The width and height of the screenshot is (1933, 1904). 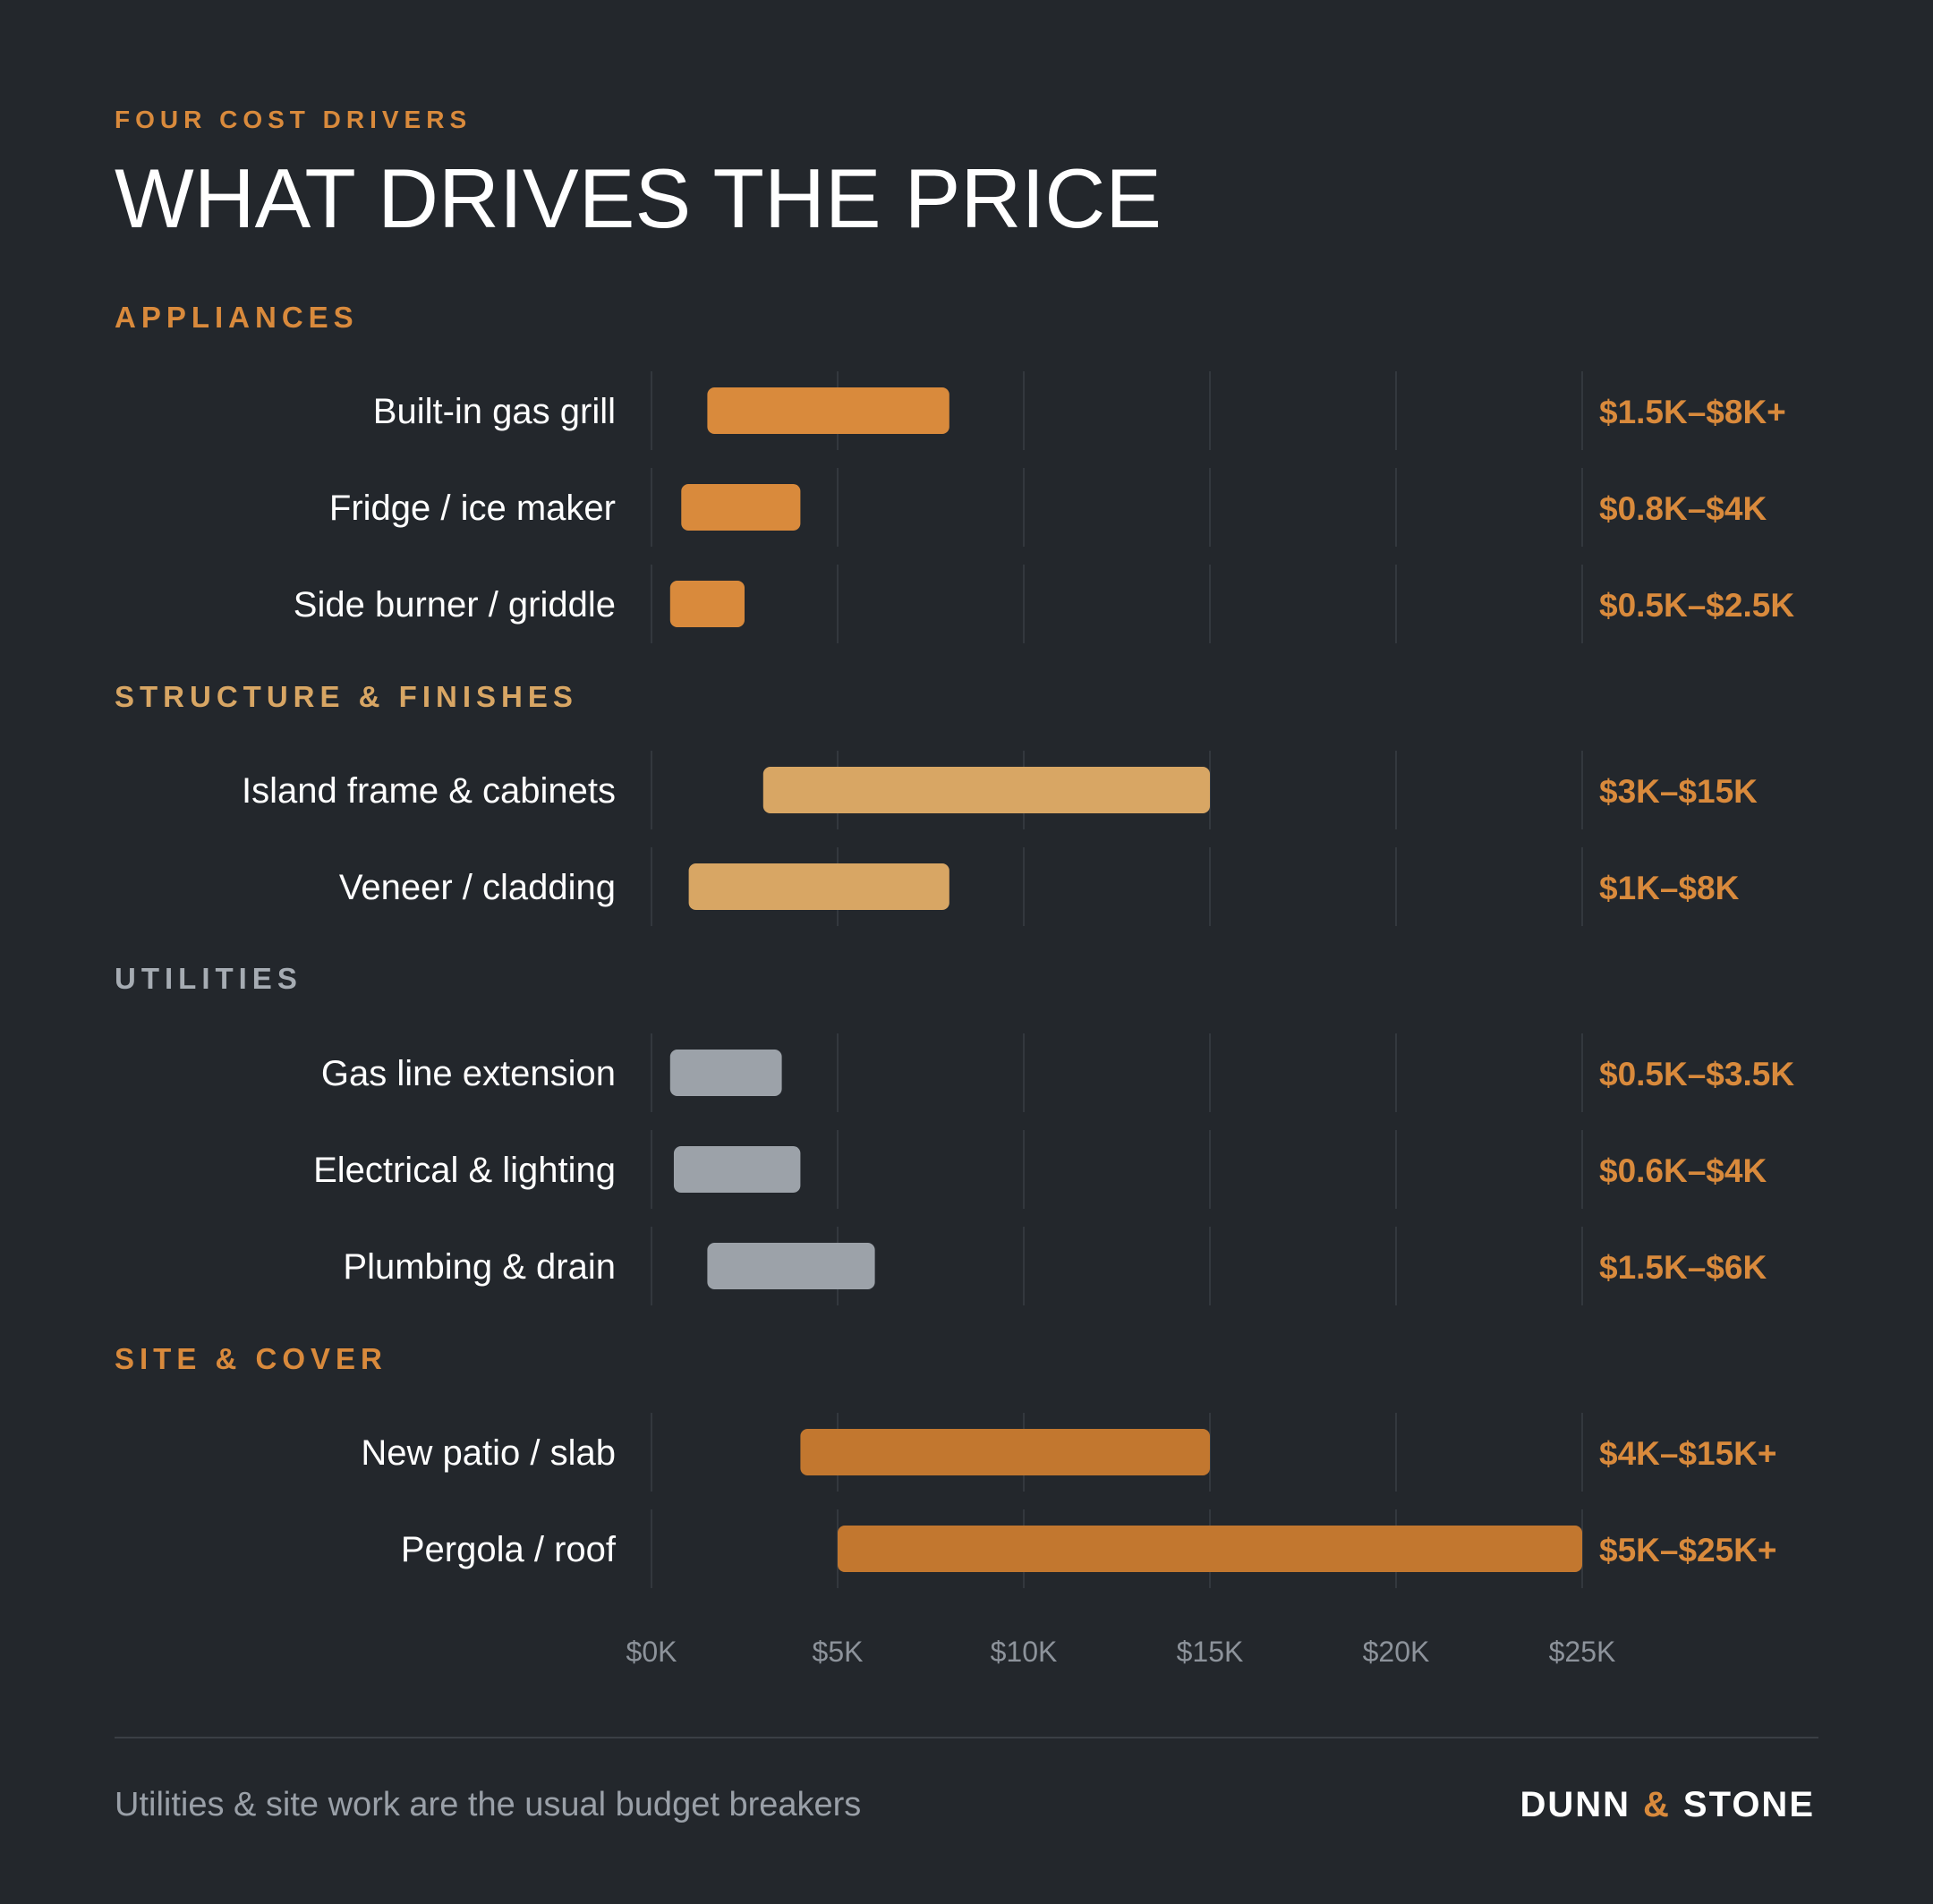 I want to click on range-value: $0.5K–$3.5K, so click(x=1696, y=1074).